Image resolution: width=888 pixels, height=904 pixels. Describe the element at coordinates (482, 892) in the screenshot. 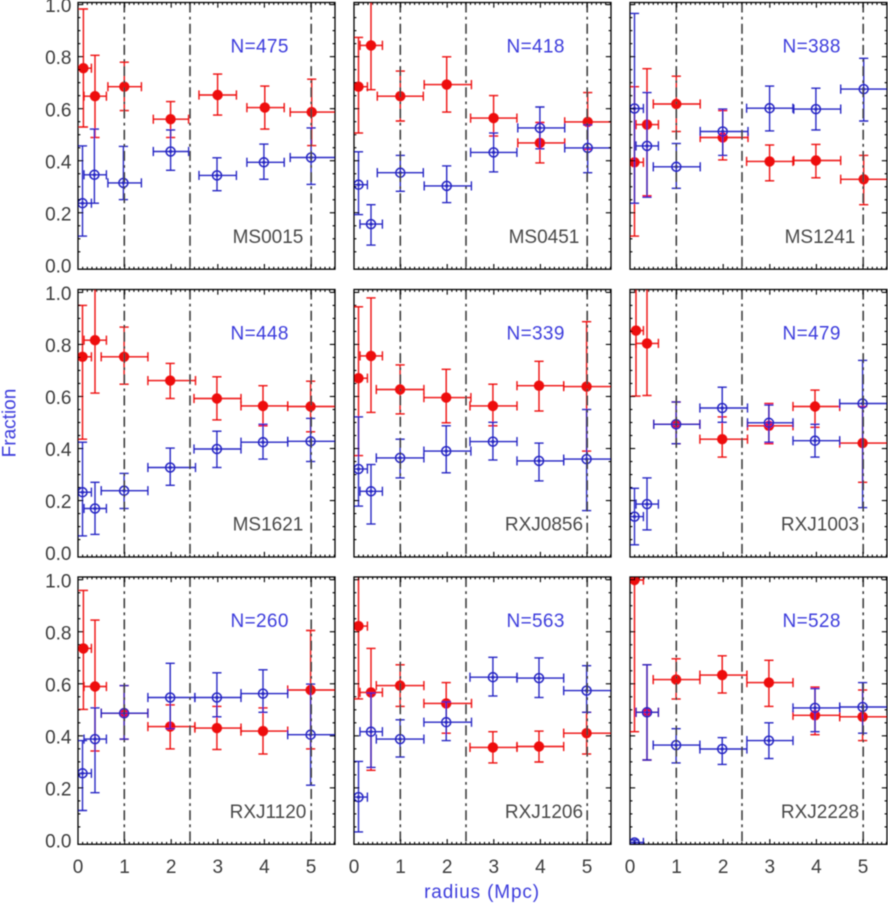

I see `svg-text: radius (Mpc)` at that location.